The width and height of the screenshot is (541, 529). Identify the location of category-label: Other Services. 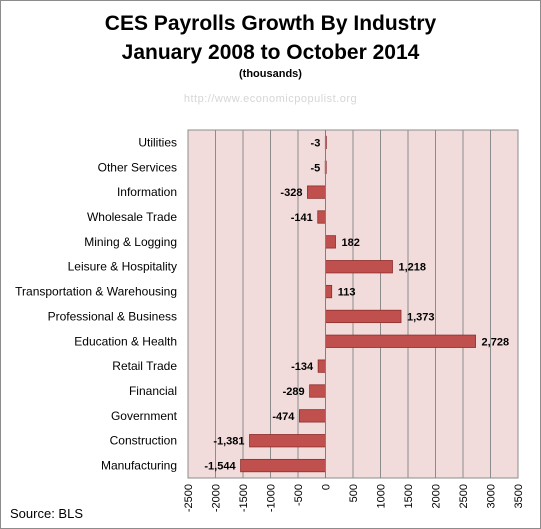
(137, 167).